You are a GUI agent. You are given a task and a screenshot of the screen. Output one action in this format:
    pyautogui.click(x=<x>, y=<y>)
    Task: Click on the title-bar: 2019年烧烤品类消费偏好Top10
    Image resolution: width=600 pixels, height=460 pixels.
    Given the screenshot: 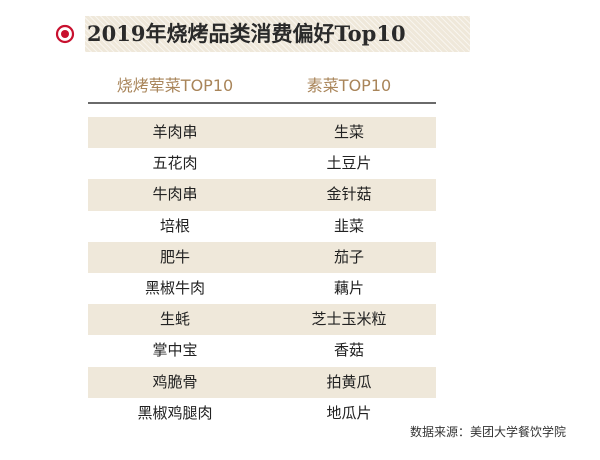 What is the action you would take?
    pyautogui.click(x=327, y=34)
    